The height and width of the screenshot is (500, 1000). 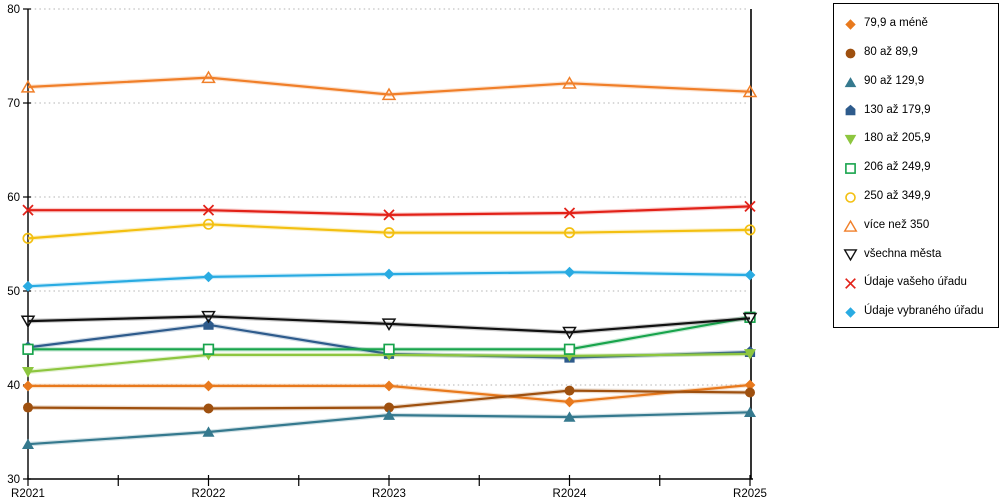 I want to click on legend-item--daje-va-eho-adu: Údaje vašeho úřadu, so click(x=916, y=283).